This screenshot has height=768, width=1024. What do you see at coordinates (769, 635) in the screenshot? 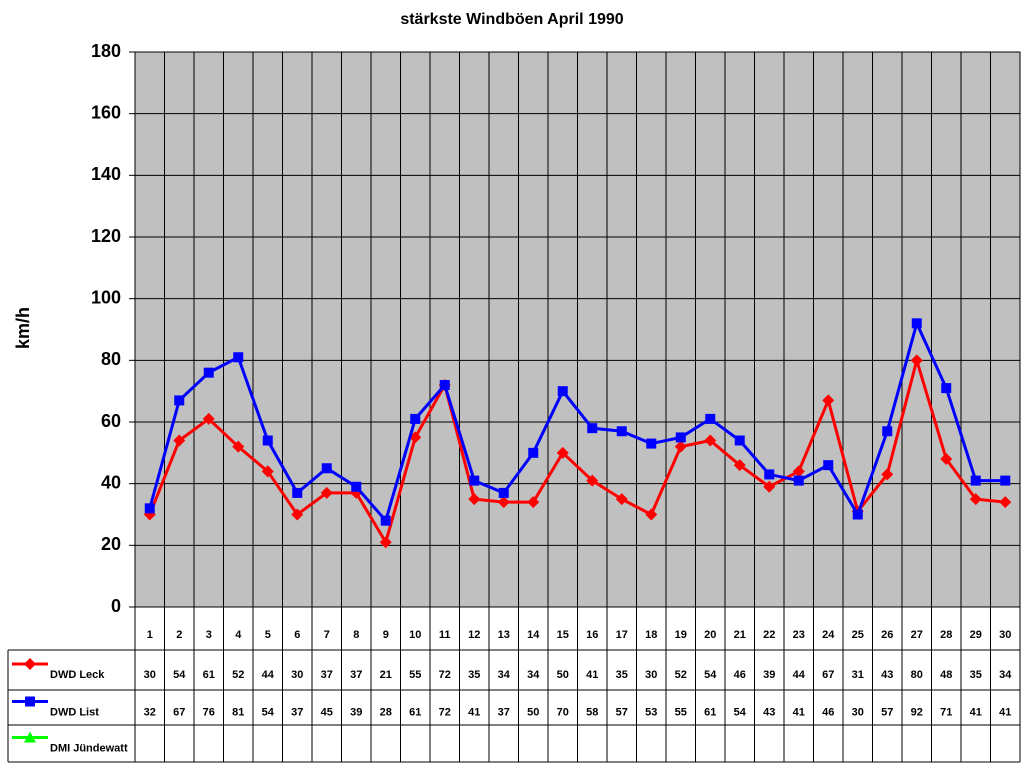
I see `x-tick-label: 22` at bounding box center [769, 635].